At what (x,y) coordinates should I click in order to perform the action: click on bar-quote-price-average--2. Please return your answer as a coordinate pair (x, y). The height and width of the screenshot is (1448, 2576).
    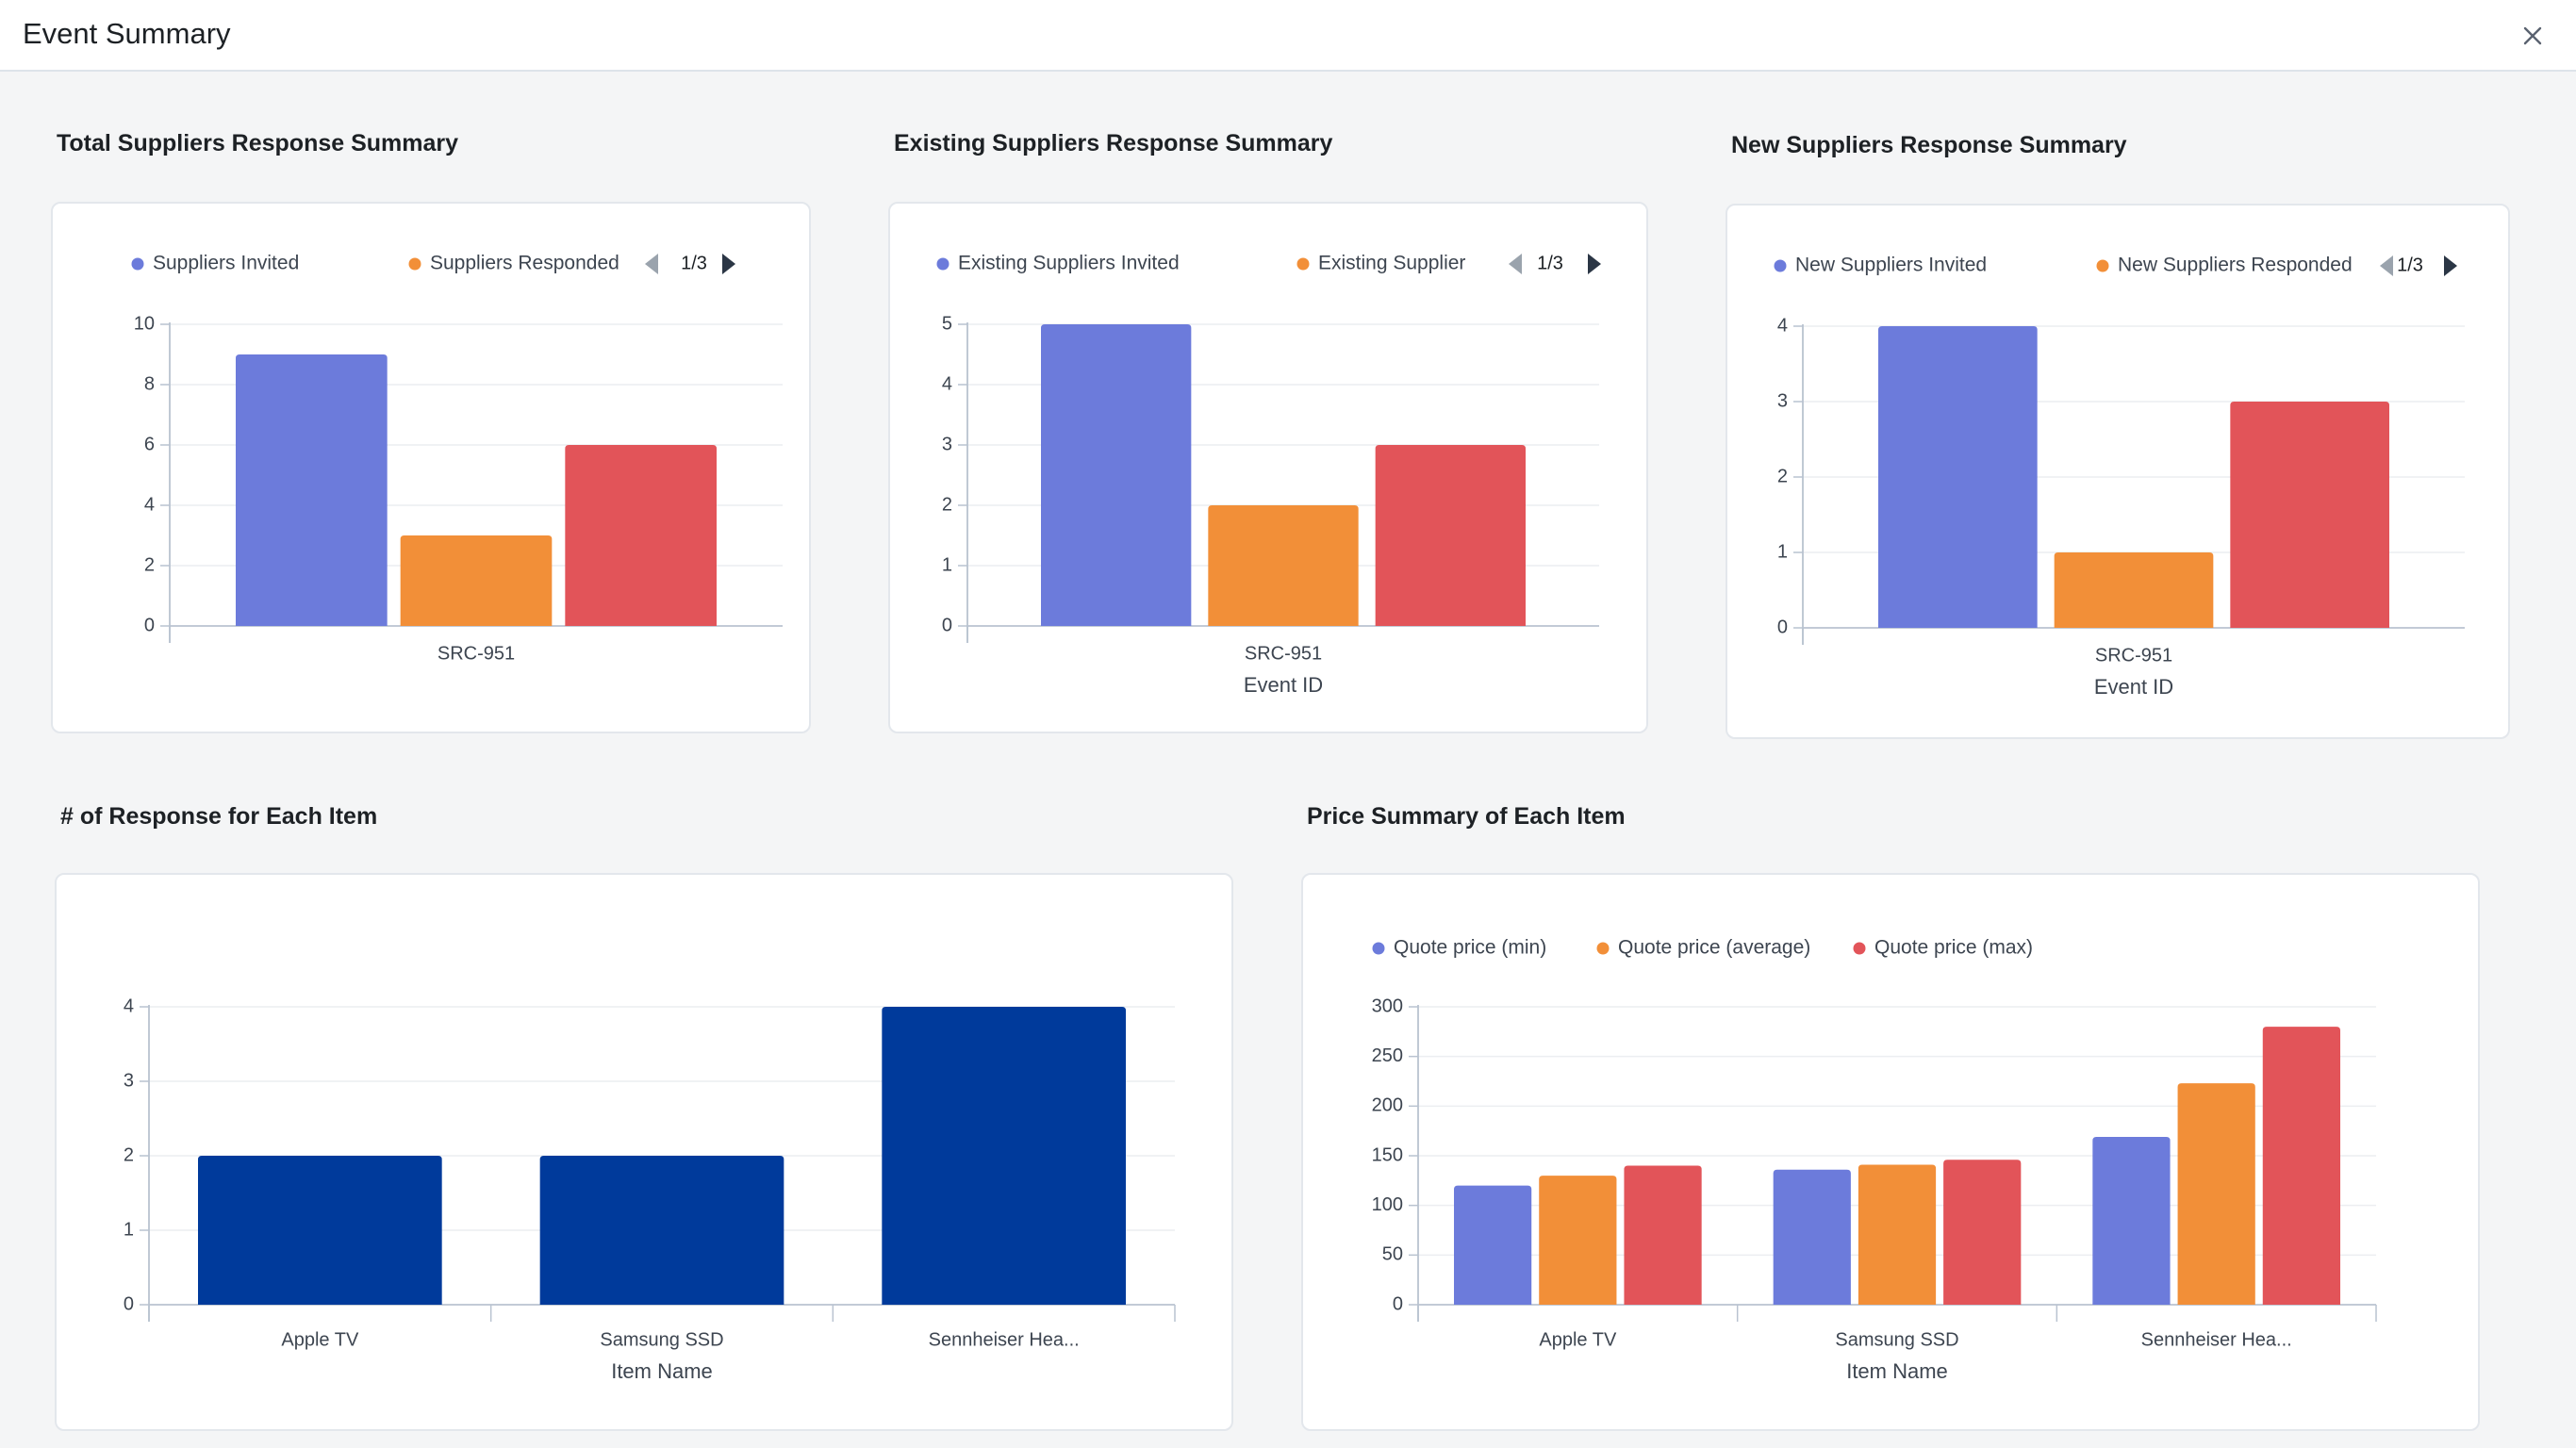
    Looking at the image, I should click on (2216, 1194).